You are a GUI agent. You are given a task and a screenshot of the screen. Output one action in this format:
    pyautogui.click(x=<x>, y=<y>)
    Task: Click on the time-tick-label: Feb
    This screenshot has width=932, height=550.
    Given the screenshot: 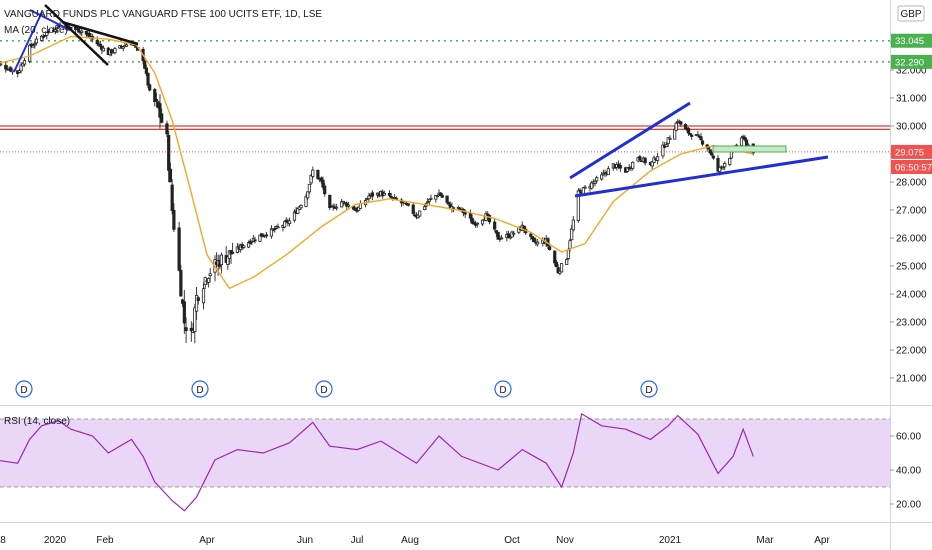 What is the action you would take?
    pyautogui.click(x=105, y=540)
    